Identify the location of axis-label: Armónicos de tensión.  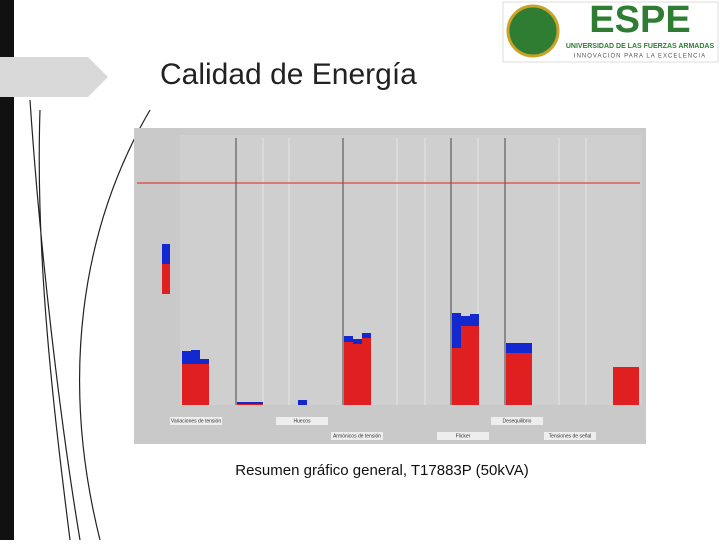
(357, 436).